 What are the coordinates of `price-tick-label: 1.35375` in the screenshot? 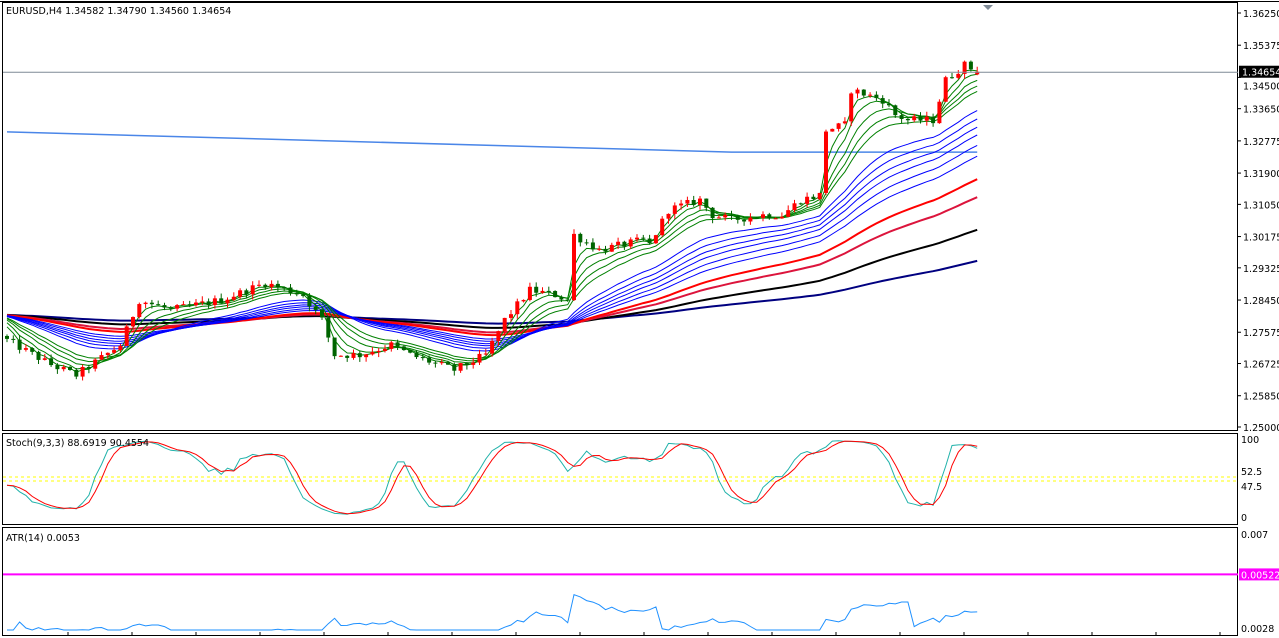 It's located at (1261, 46).